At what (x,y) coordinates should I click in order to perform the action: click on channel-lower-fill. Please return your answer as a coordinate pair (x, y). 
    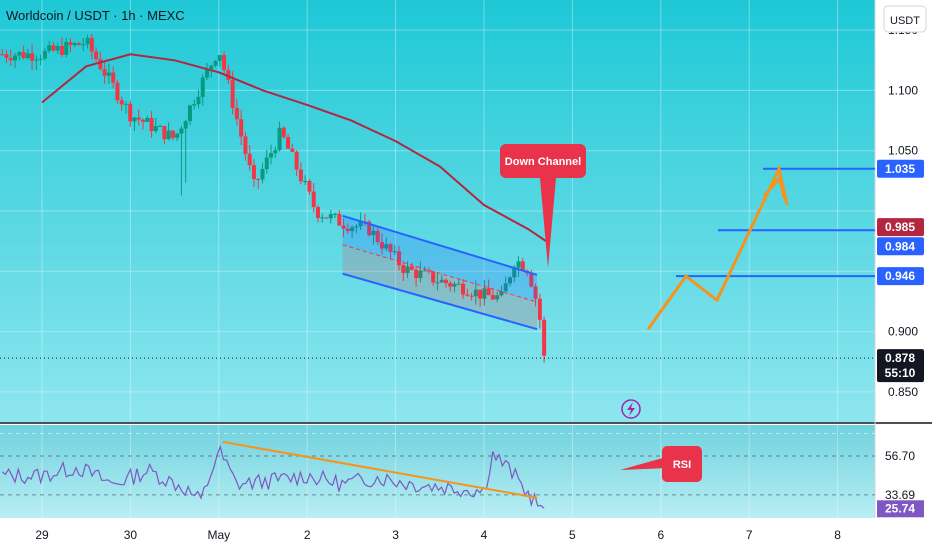
    Looking at the image, I should click on (440, 287).